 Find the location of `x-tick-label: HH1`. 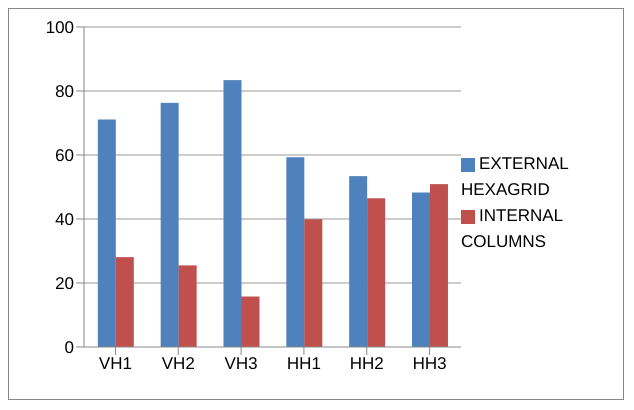

x-tick-label: HH1 is located at coordinates (303, 364).